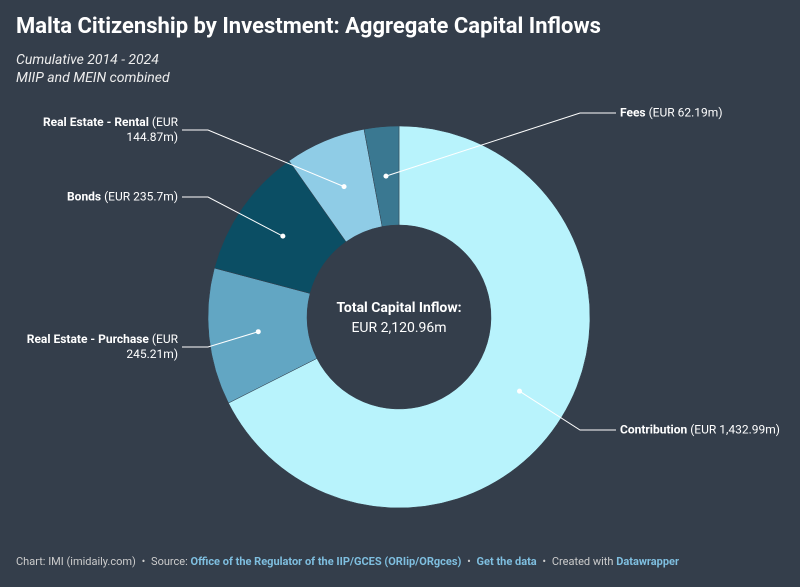 This screenshot has width=800, height=587. I want to click on slice-label: Contribution (EUR 1,432.99m), so click(710, 430).